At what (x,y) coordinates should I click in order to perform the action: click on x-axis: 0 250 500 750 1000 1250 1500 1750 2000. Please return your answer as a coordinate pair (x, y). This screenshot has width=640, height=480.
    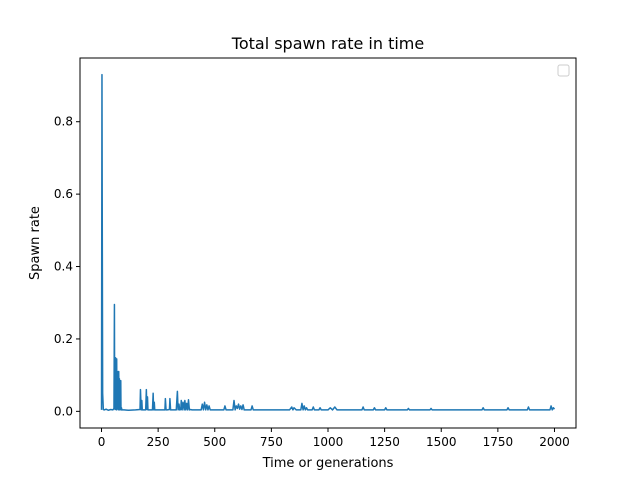
    Looking at the image, I should click on (334, 438).